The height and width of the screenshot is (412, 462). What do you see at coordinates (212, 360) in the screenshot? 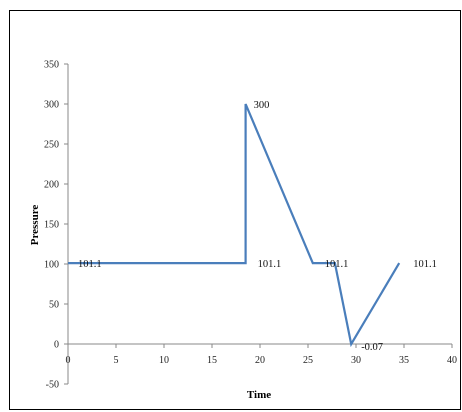
I see `x-tick-label: 15` at bounding box center [212, 360].